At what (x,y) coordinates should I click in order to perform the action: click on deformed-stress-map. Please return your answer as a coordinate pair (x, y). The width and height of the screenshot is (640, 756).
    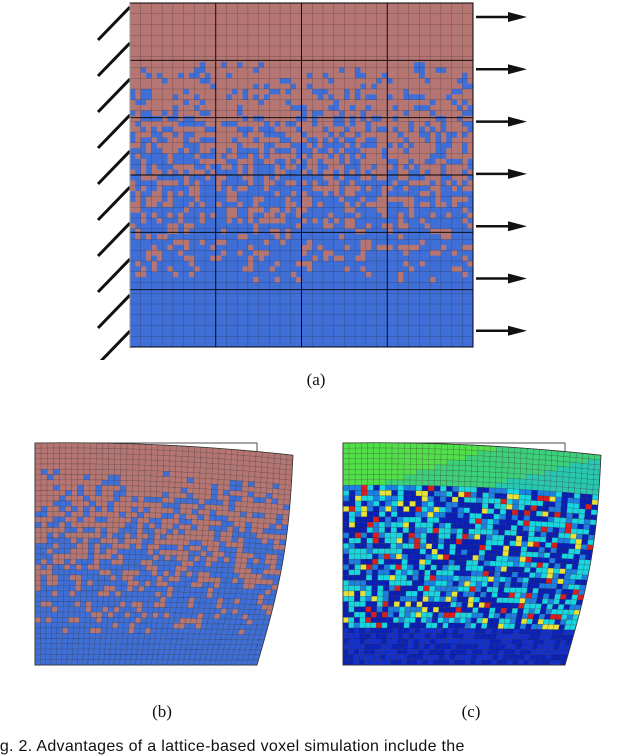
    Looking at the image, I should click on (472, 554).